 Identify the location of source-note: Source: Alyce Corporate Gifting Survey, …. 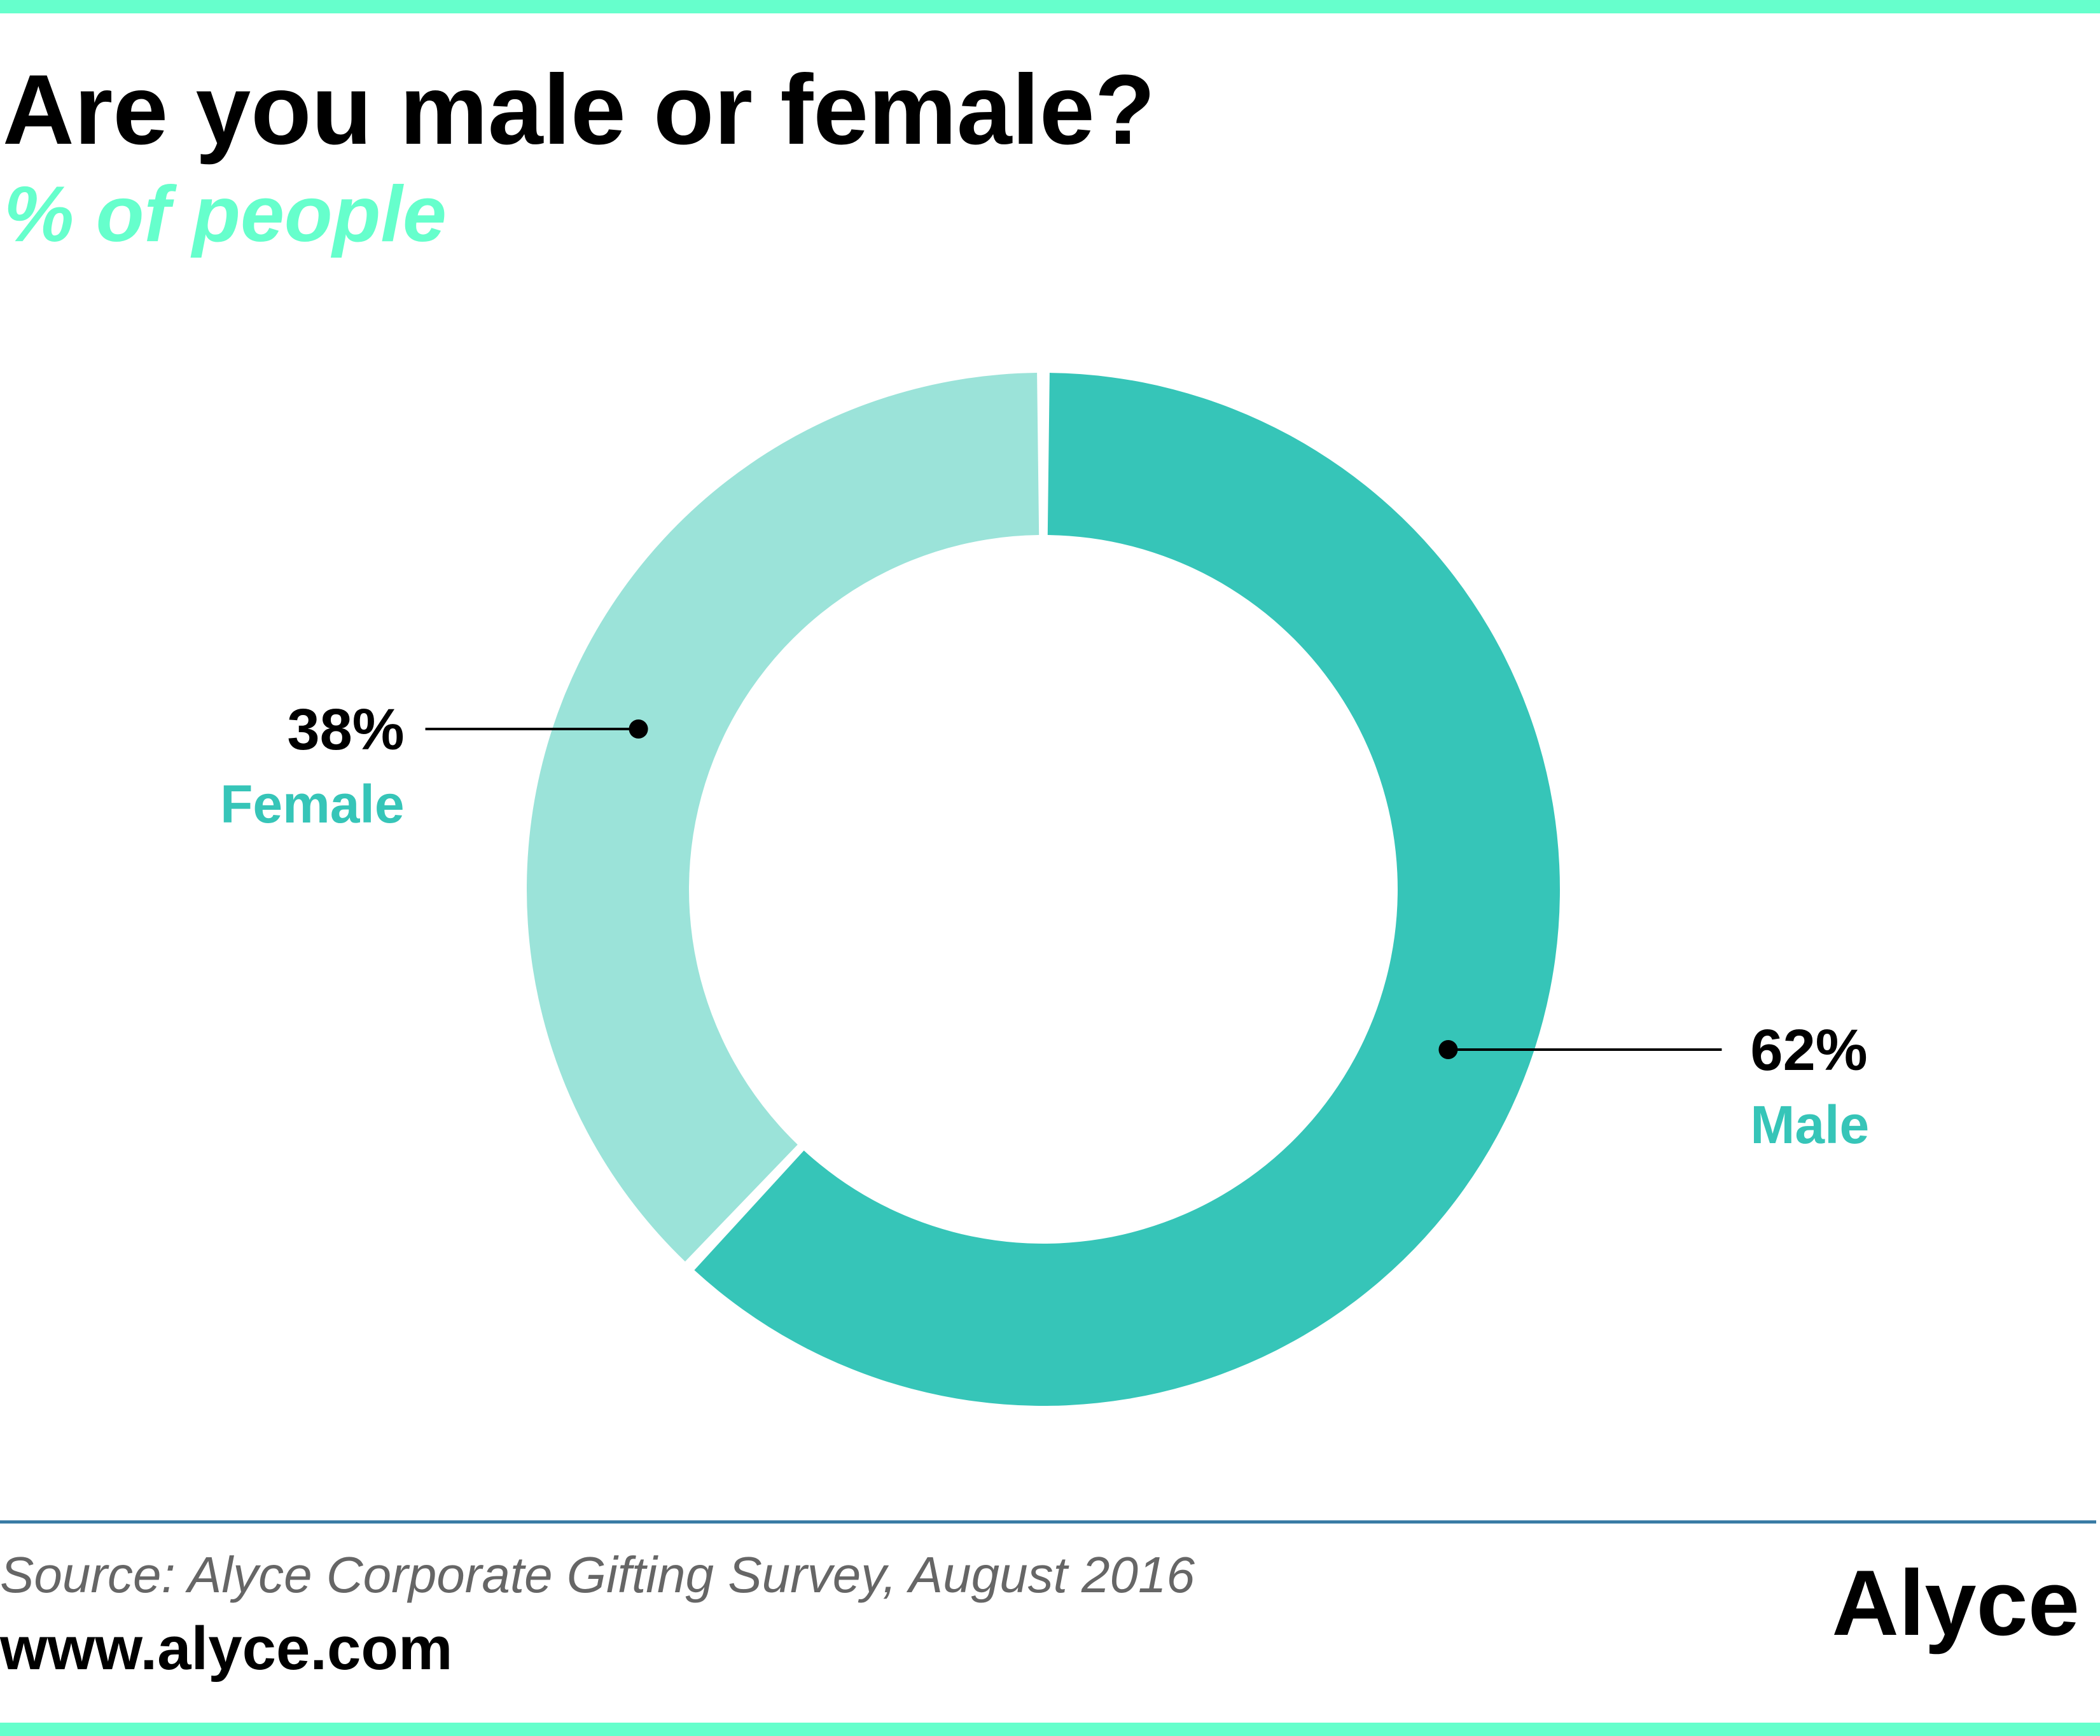
(597, 1574).